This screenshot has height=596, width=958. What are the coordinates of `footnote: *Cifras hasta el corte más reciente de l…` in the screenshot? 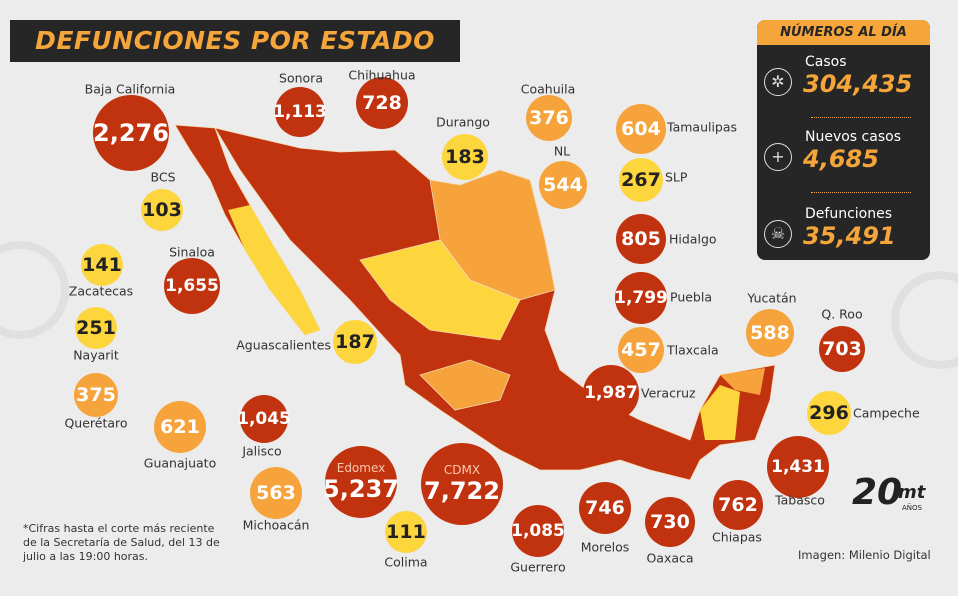 It's located at (121, 542).